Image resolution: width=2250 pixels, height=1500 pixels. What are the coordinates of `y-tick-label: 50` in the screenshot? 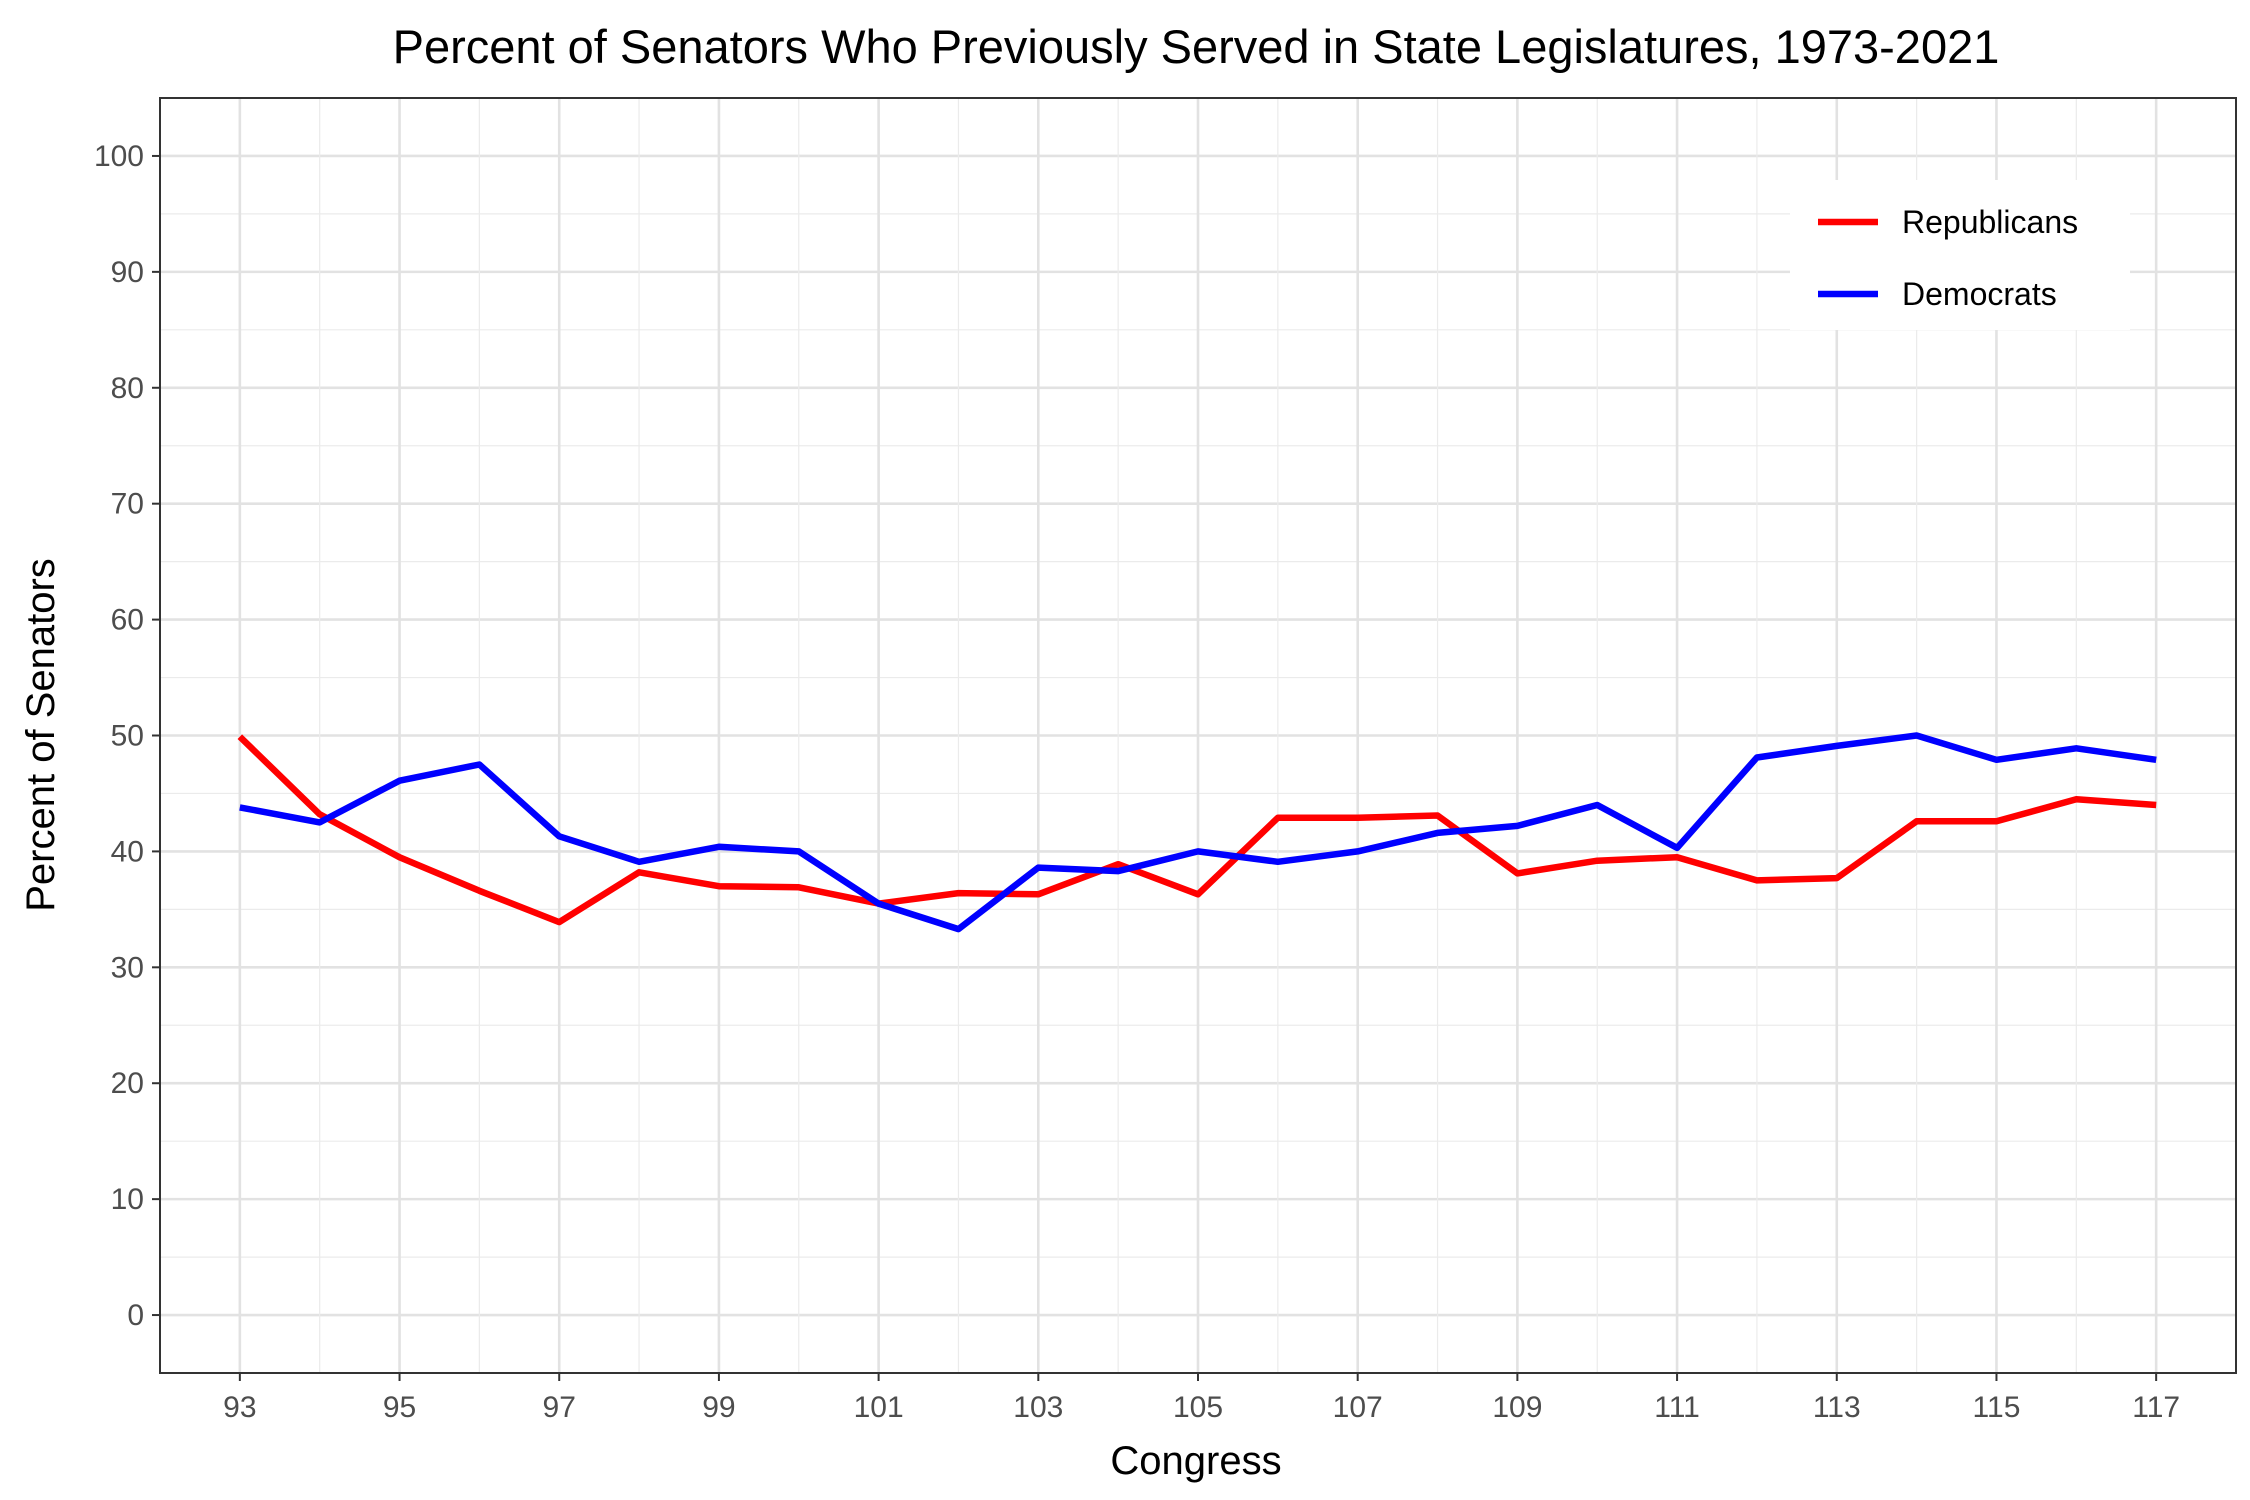 It's located at (127, 736).